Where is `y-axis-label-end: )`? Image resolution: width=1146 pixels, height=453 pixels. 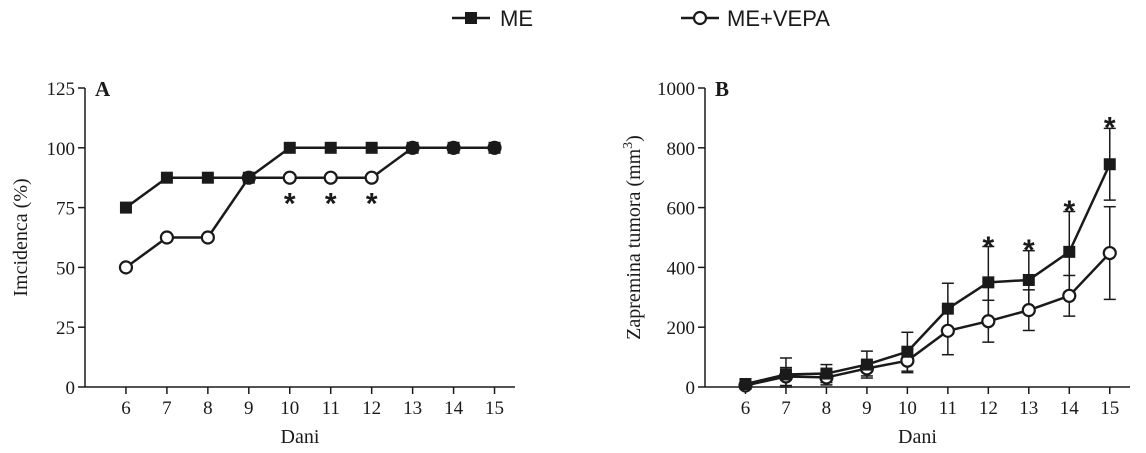 y-axis-label-end: ) is located at coordinates (634, 138).